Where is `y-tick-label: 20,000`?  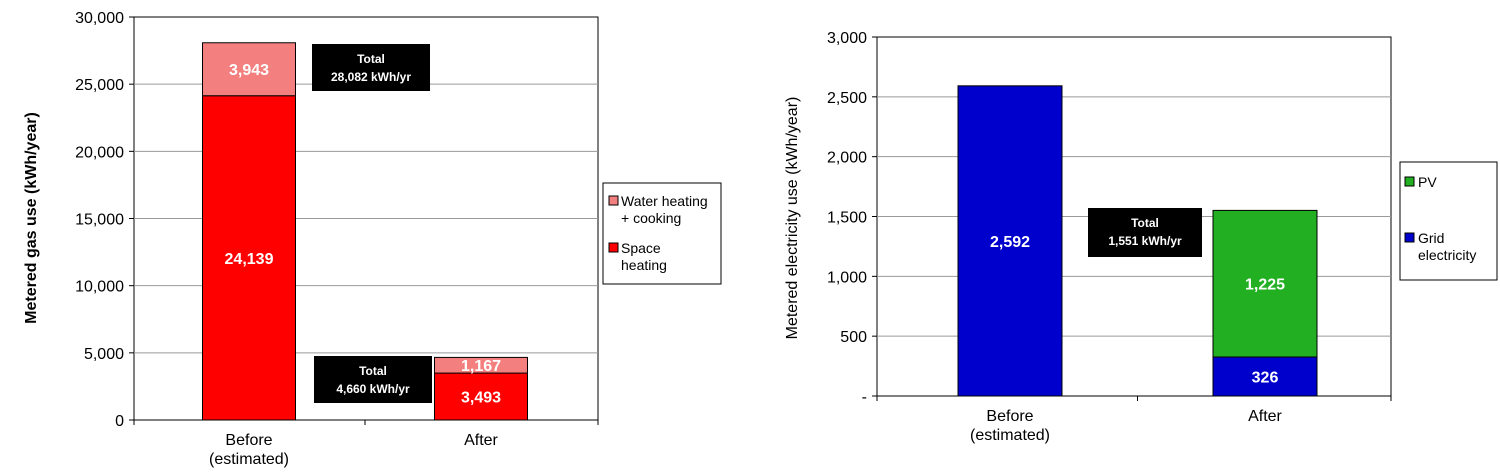
y-tick-label: 20,000 is located at coordinates (99, 152).